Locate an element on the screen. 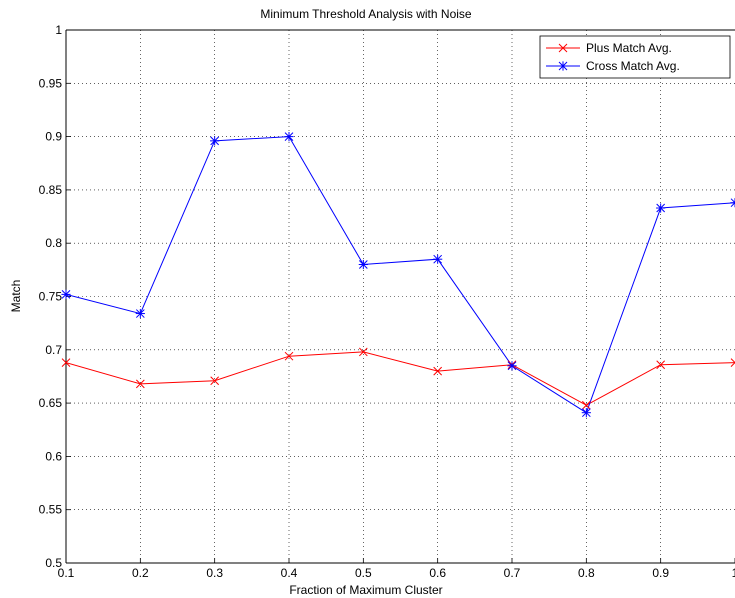 The height and width of the screenshot is (598, 735). y-tick-label: 0.75 is located at coordinates (51, 297).